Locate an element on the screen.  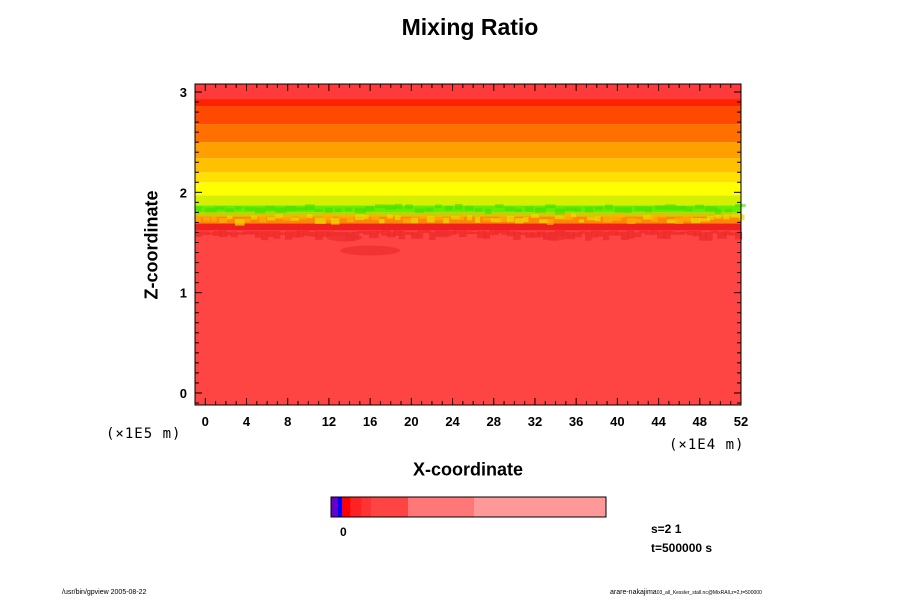
y-tick-label: 3 is located at coordinates (183, 92).